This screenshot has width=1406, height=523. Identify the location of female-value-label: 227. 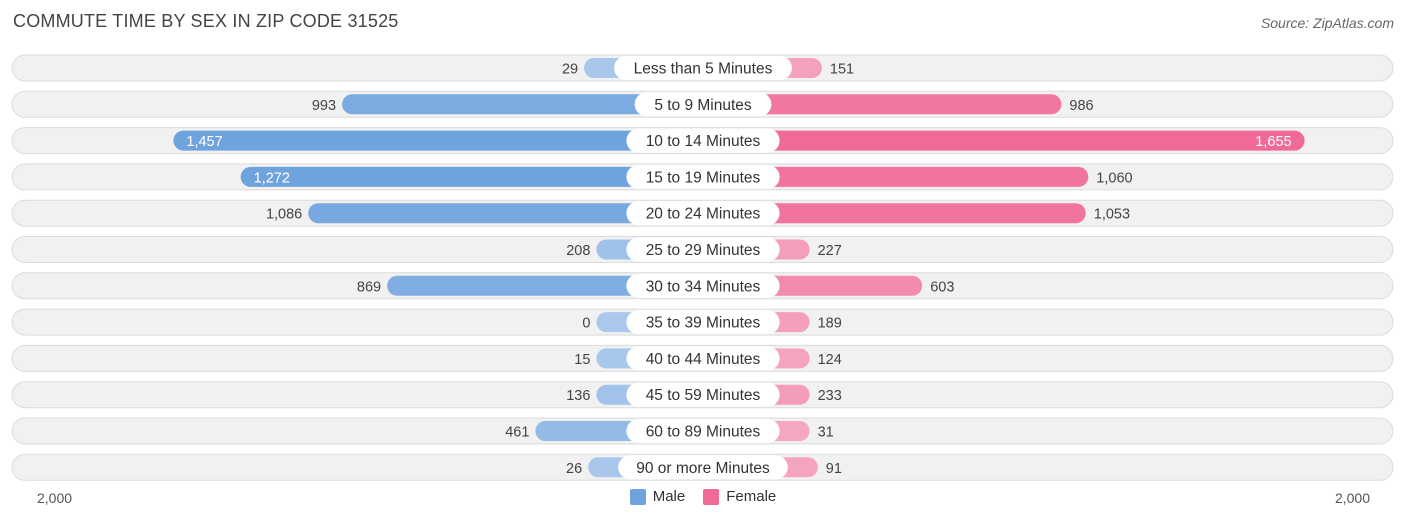
(830, 251).